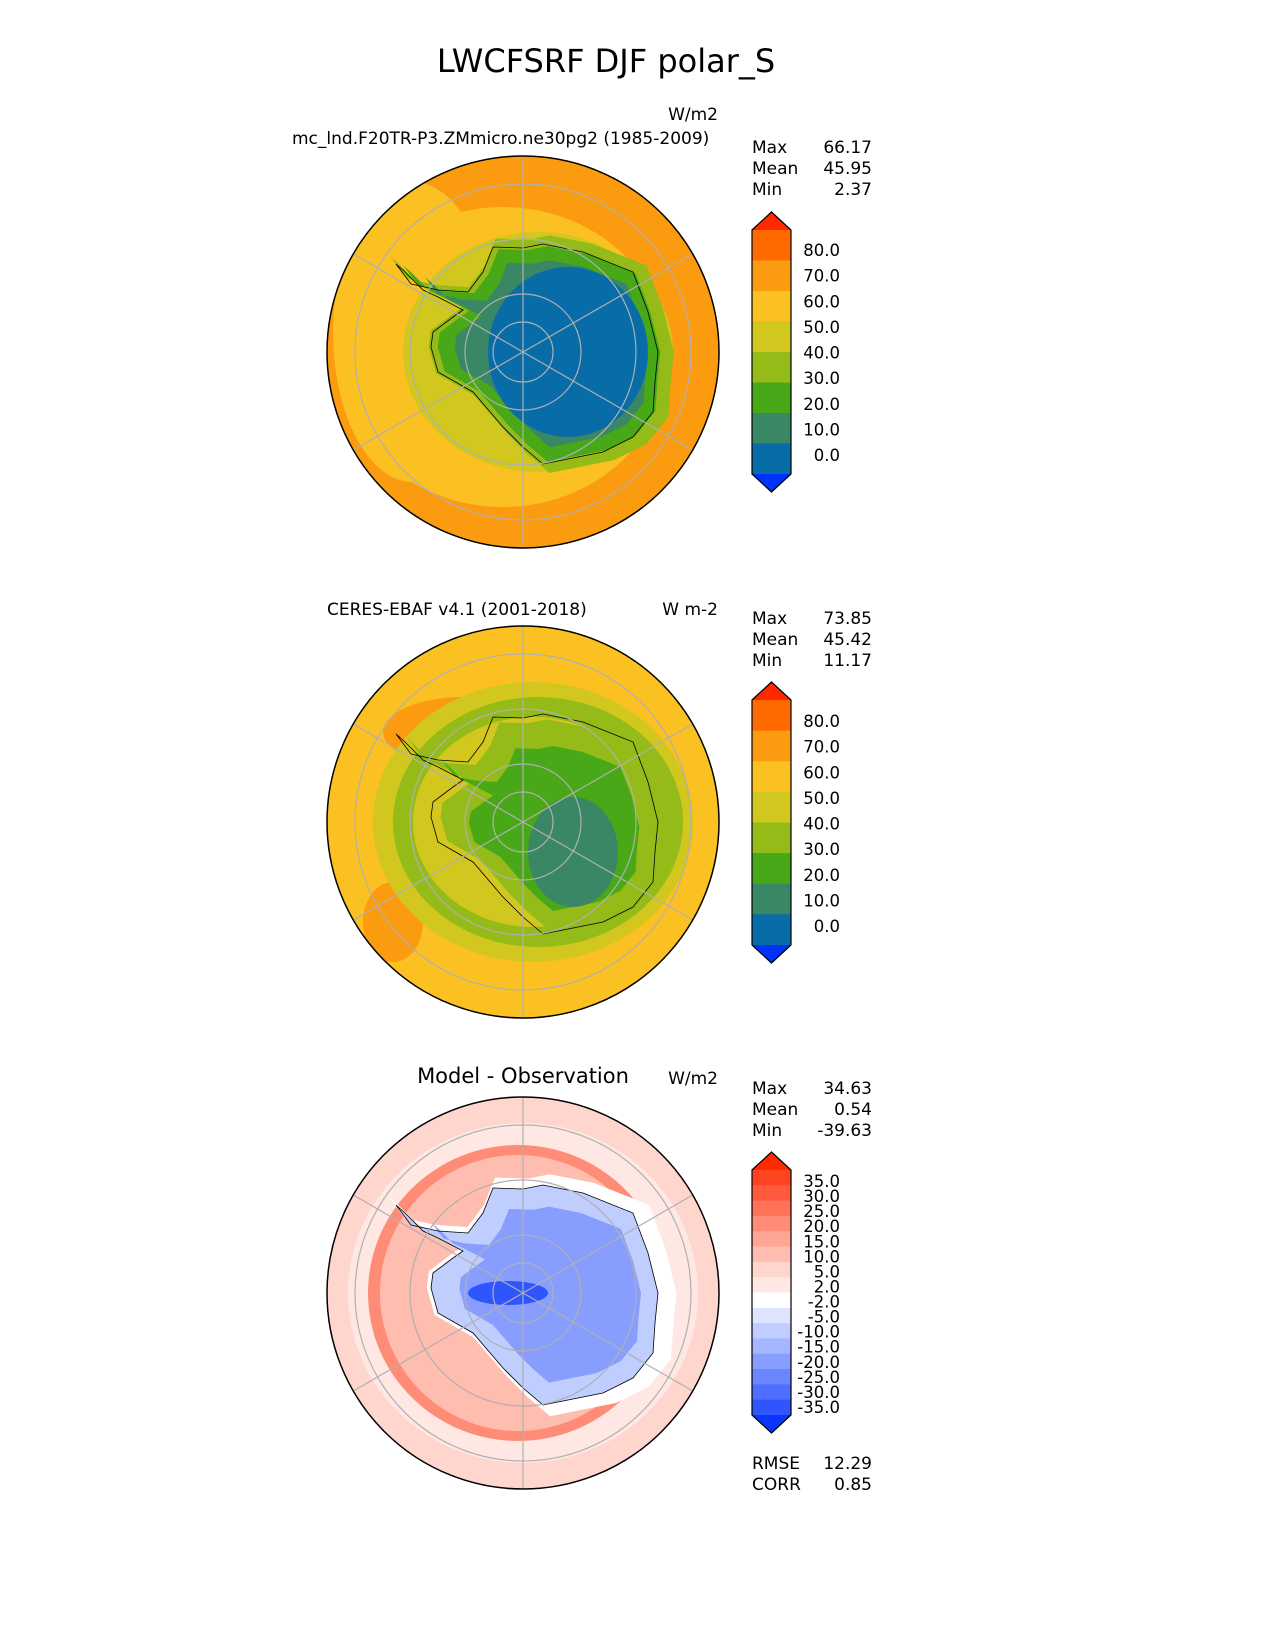 The height and width of the screenshot is (1650, 1275). Describe the element at coordinates (690, 610) in the screenshot. I see `panel2-units: W m-2` at that location.